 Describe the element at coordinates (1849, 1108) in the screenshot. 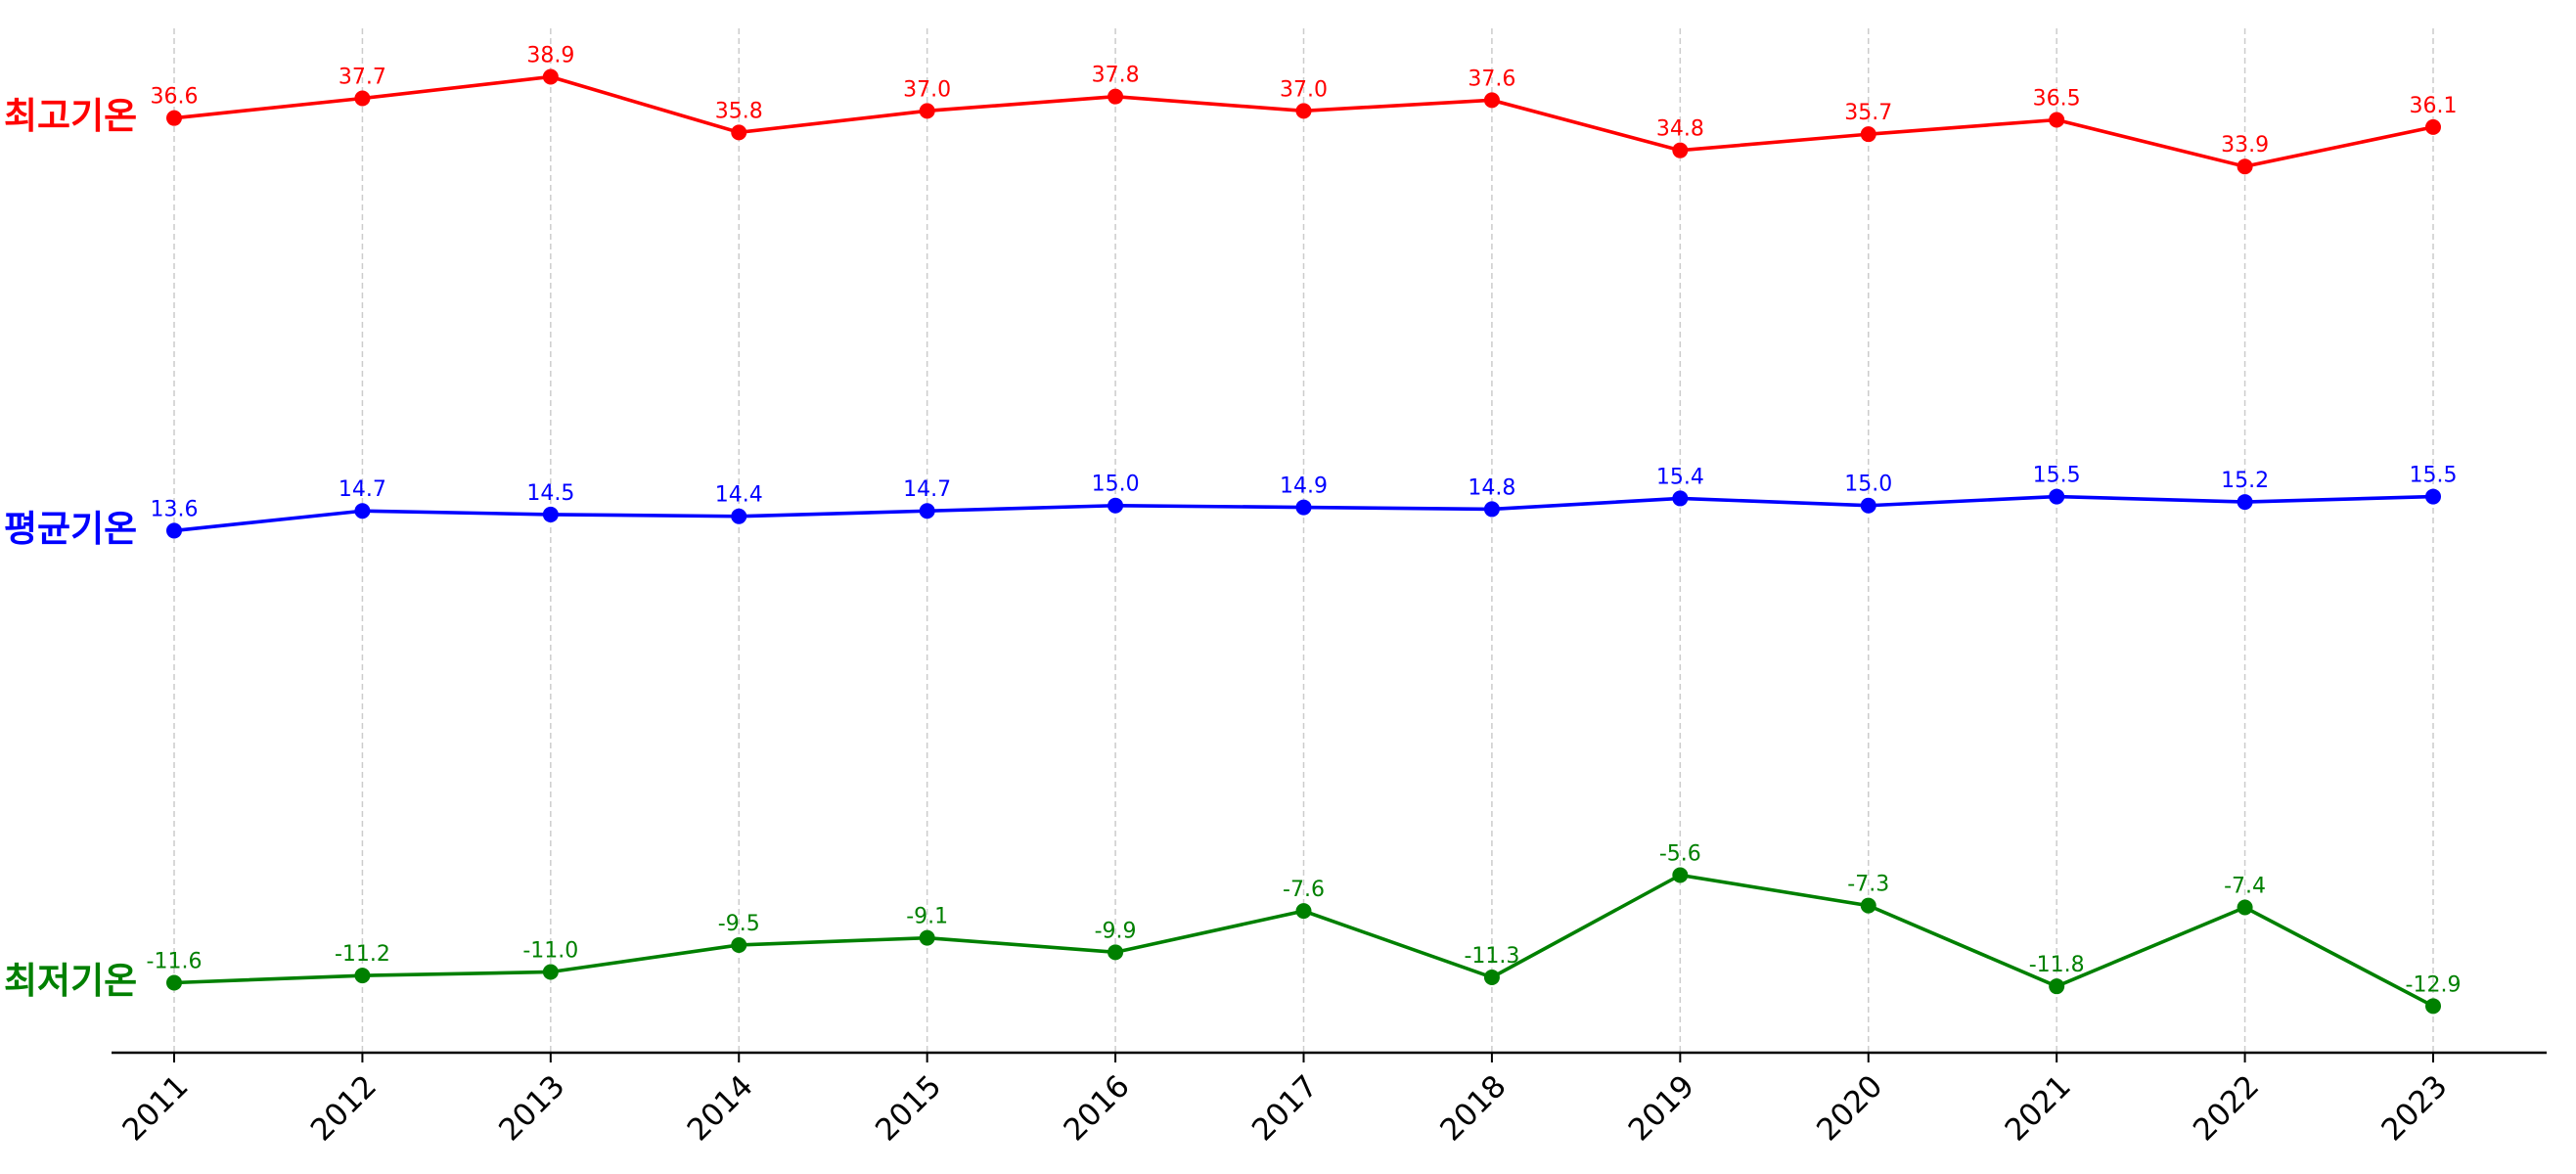

I see `x-tick-label: 2020` at that location.